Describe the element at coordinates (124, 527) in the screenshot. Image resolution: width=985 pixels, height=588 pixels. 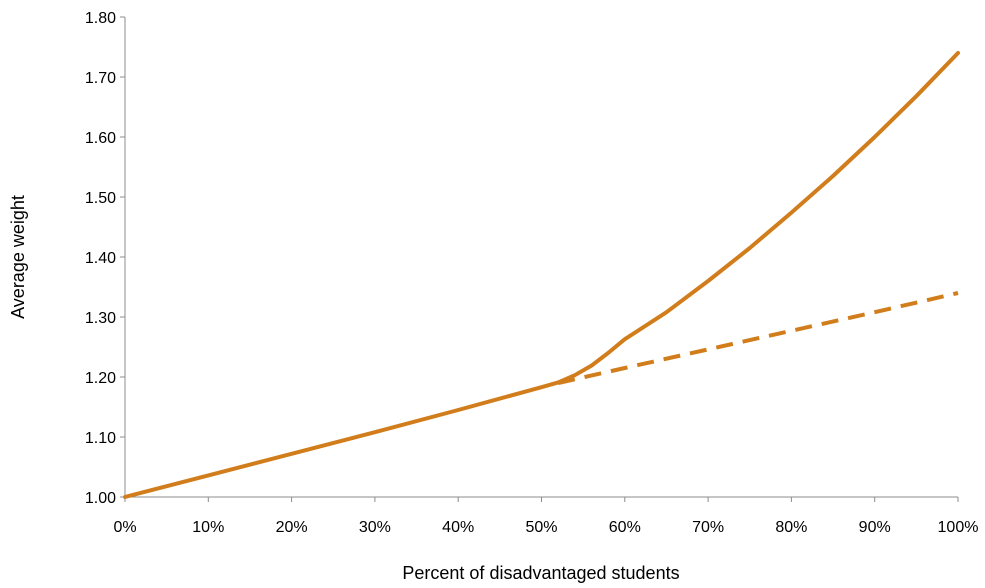
I see `x-tick-label: 0%` at that location.